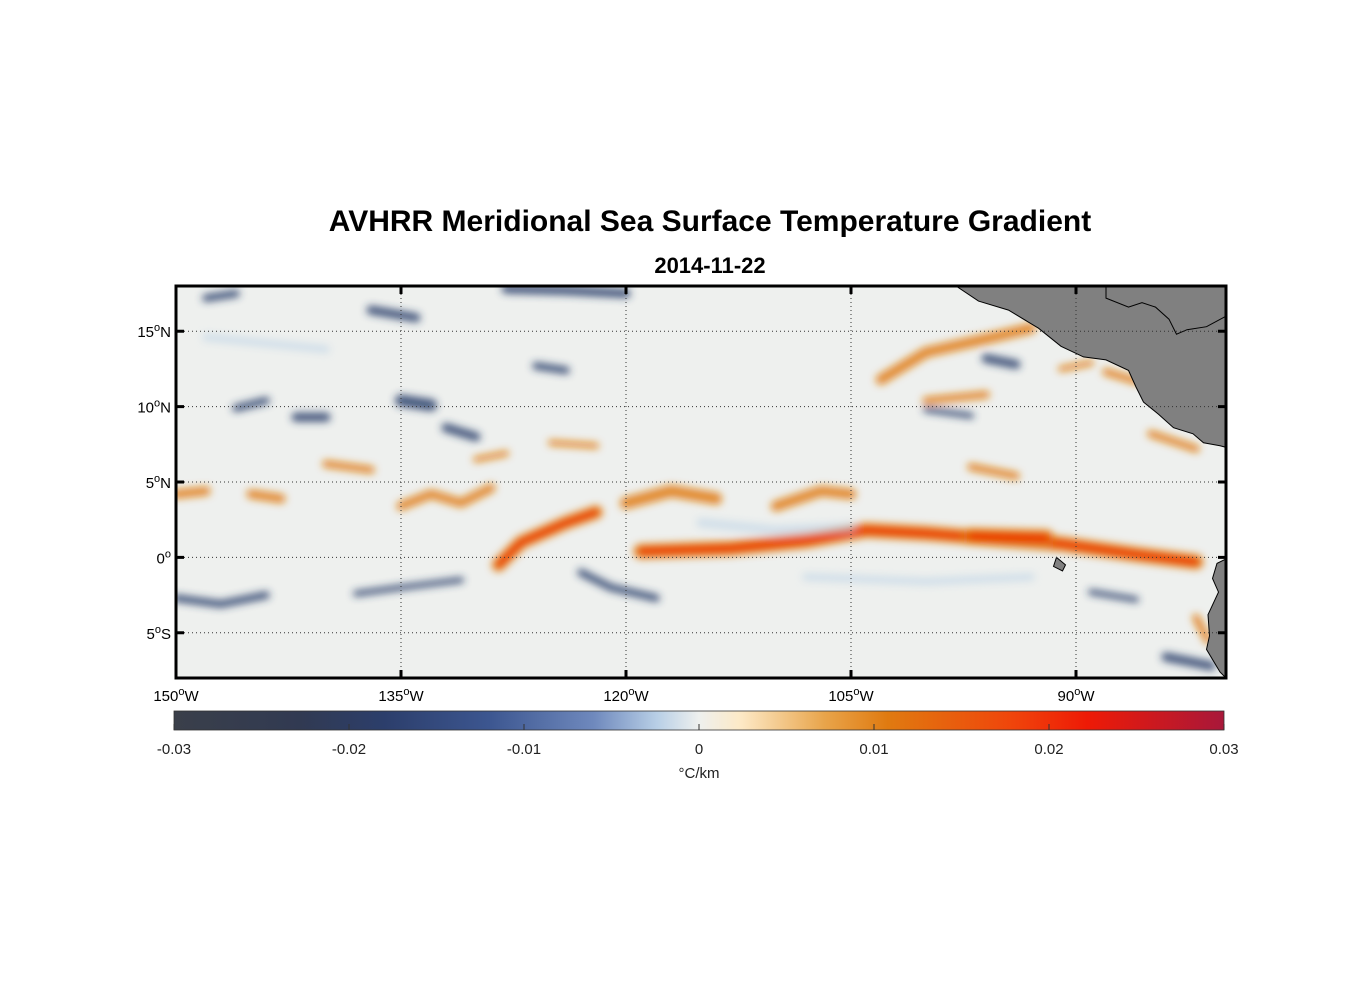 This screenshot has width=1356, height=1000. What do you see at coordinates (401, 695) in the screenshot?
I see `lon-label: 135oW` at bounding box center [401, 695].